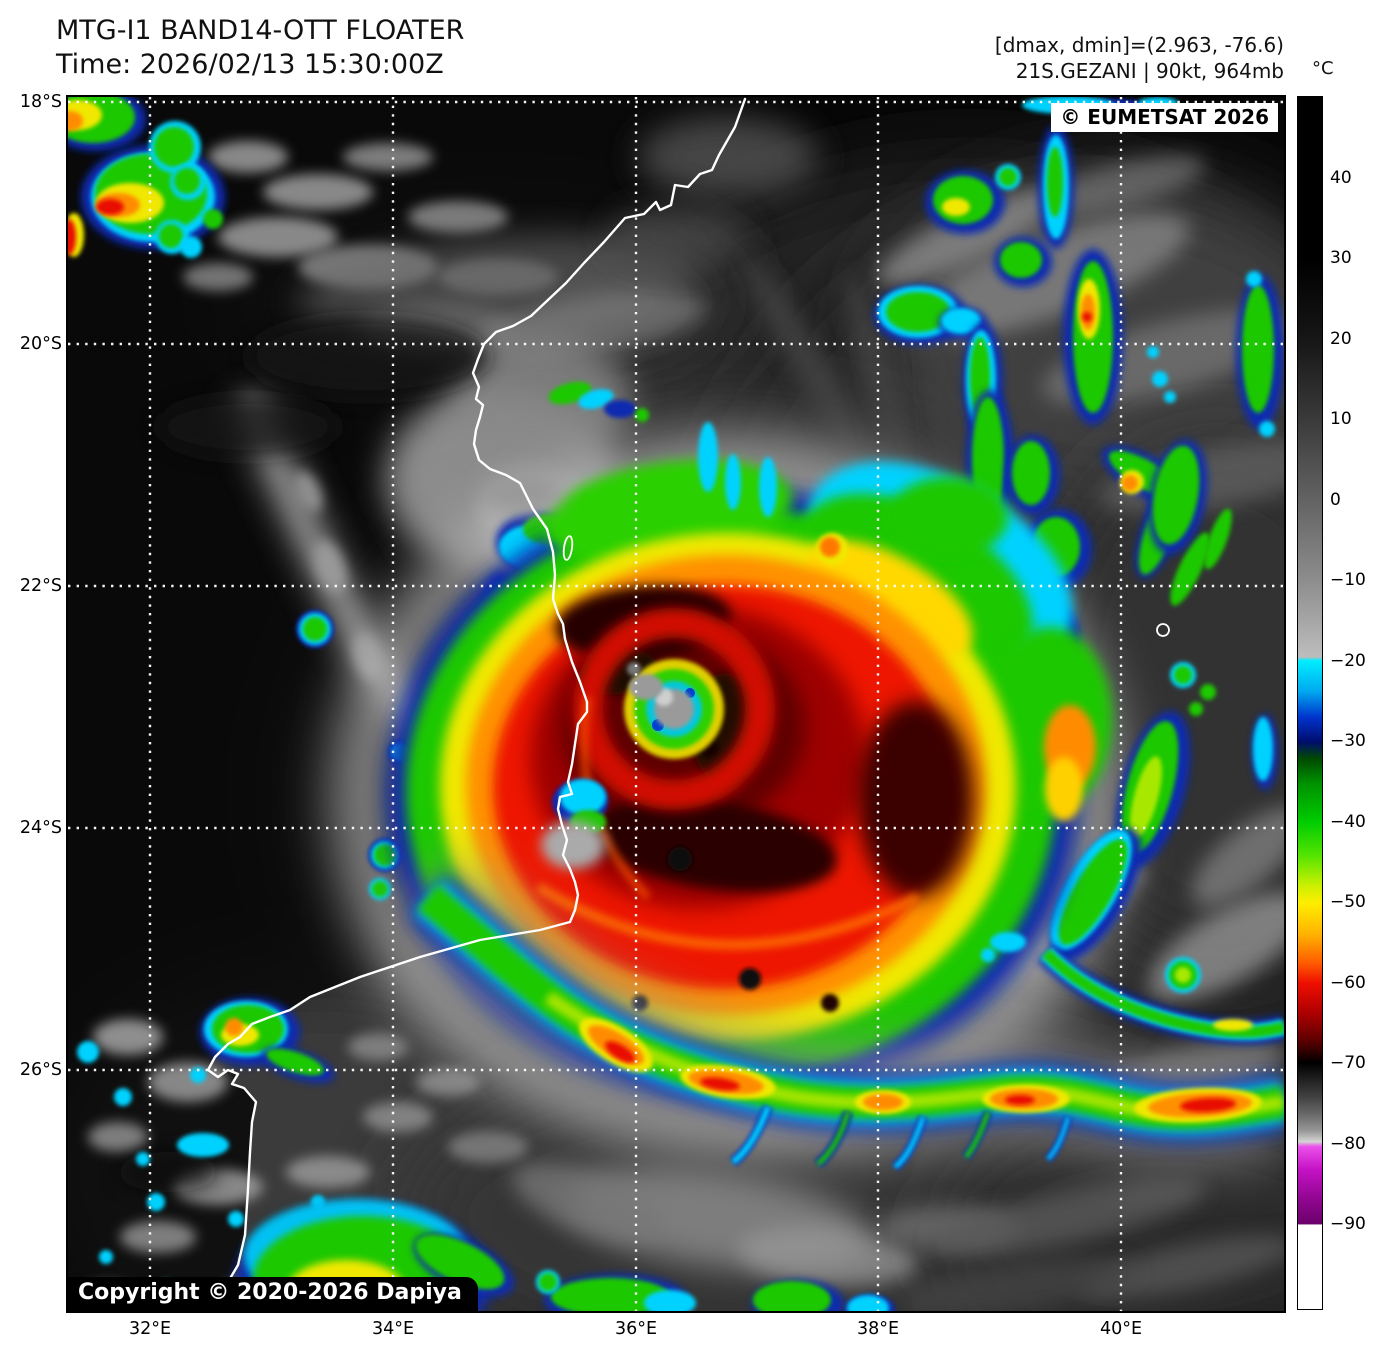 Image resolution: width=1388 pixels, height=1360 pixels. What do you see at coordinates (878, 1329) in the screenshot?
I see `lon-label-38e: 38°E` at bounding box center [878, 1329].